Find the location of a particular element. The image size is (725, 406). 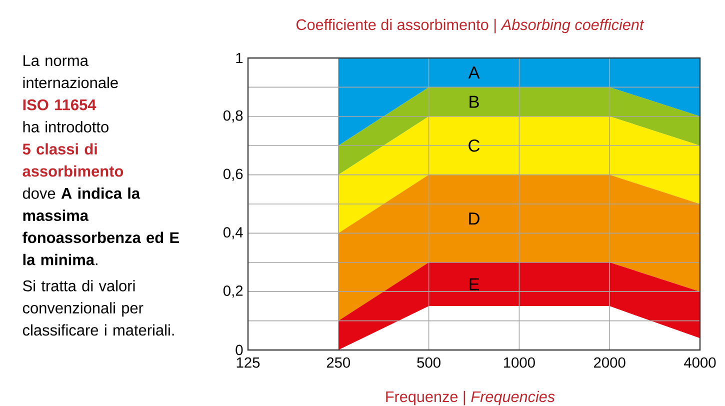

y-tick-label: 0 is located at coordinates (239, 350).